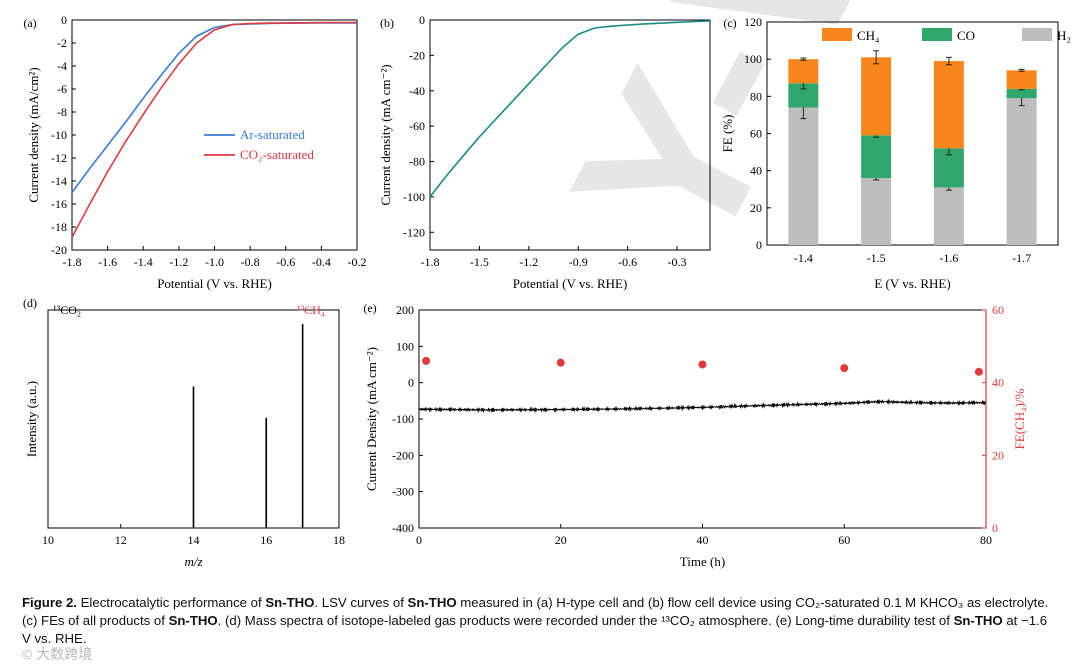  I want to click on panel-b-ytick-label: -20, so click(417, 55).